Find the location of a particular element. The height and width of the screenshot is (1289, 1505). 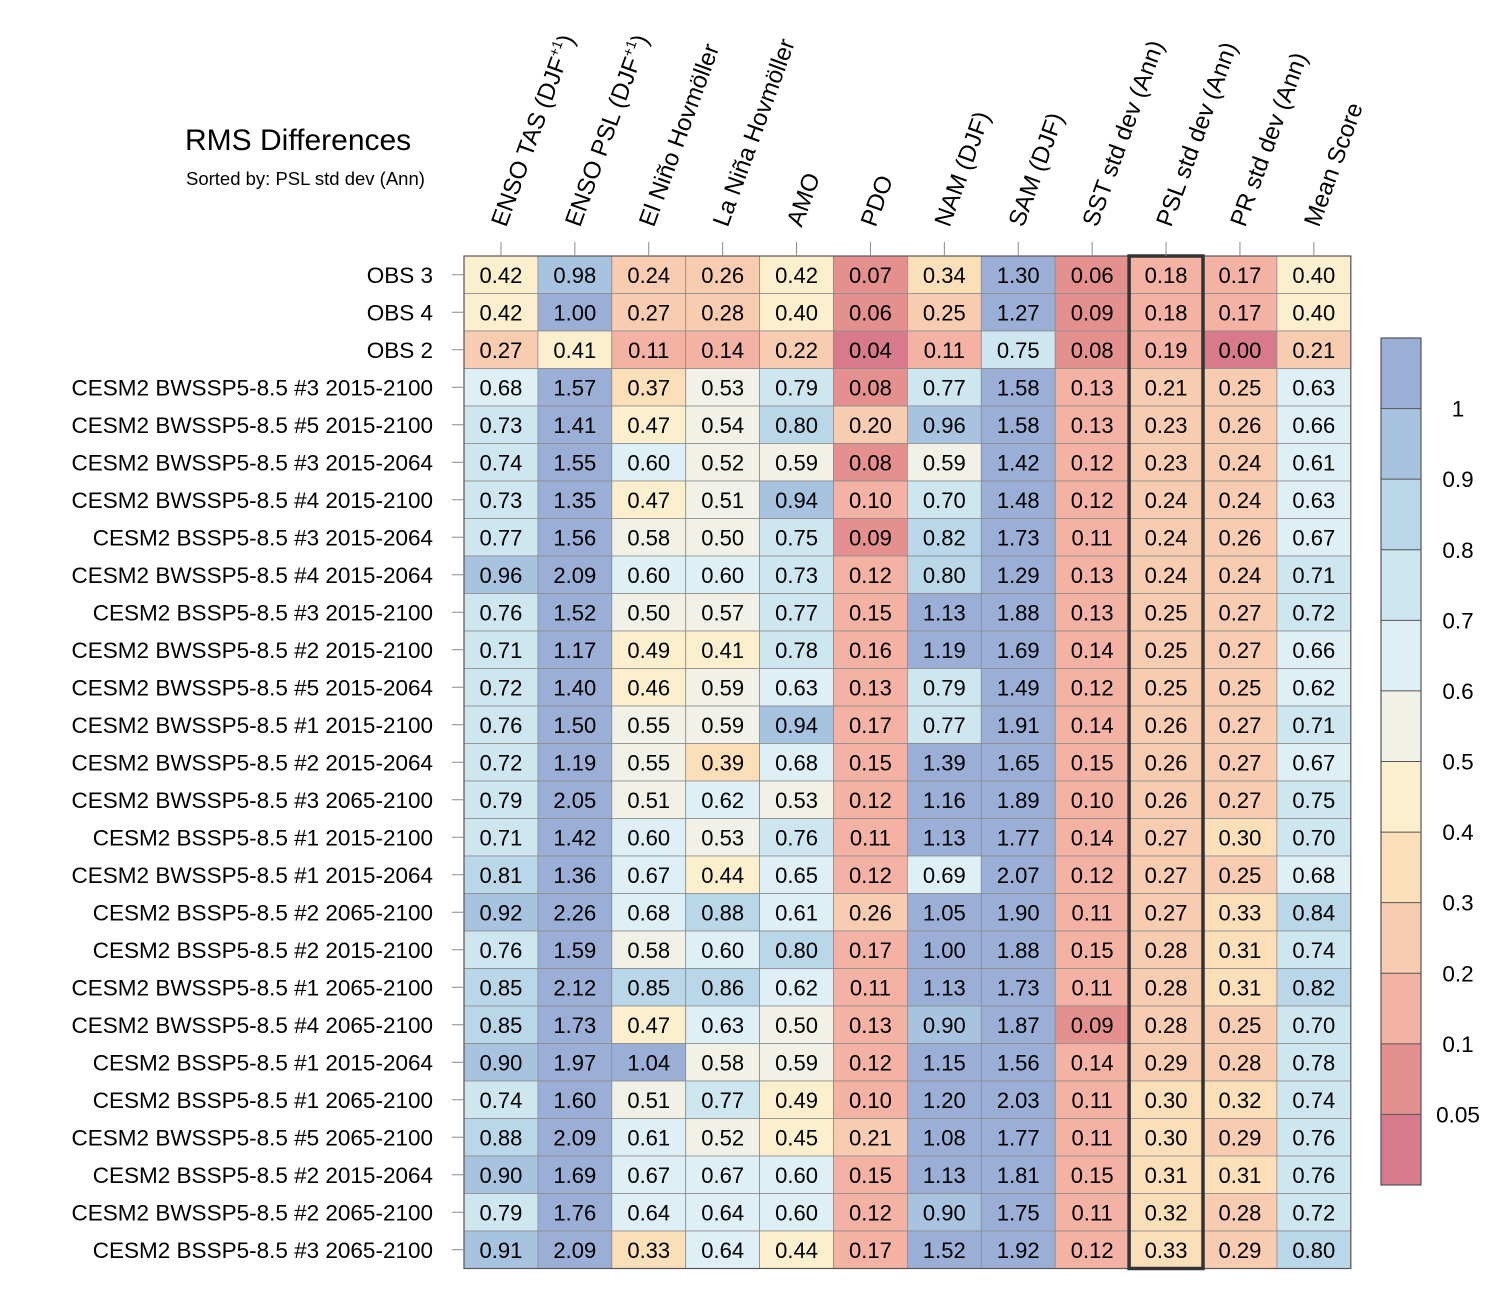

cell-value-label: 2.12 is located at coordinates (574, 987).